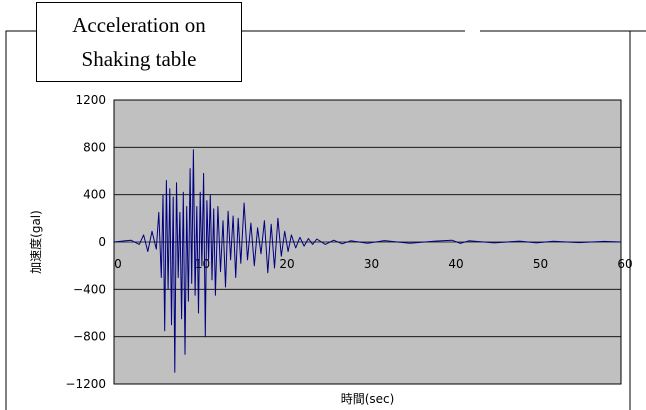  Describe the element at coordinates (118, 264) in the screenshot. I see `x-tick-label: 0` at that location.